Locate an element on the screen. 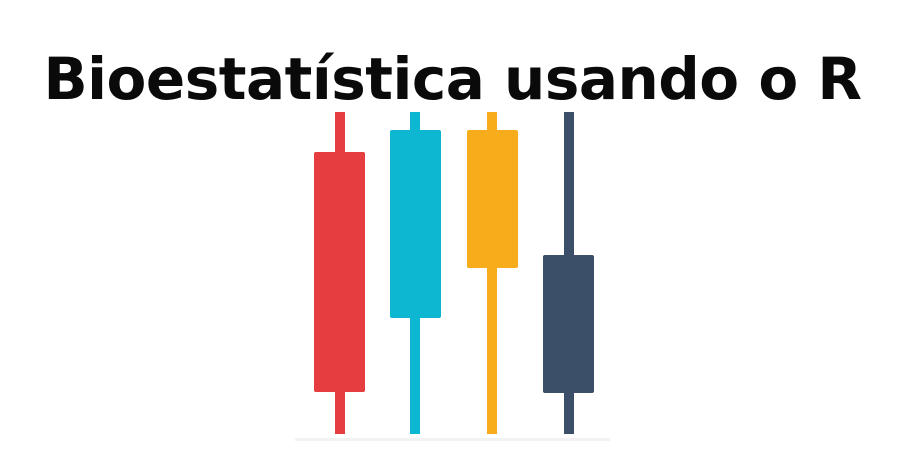 Image resolution: width=905 pixels, height=461 pixels. candle-yellow-wick is located at coordinates (492, 273).